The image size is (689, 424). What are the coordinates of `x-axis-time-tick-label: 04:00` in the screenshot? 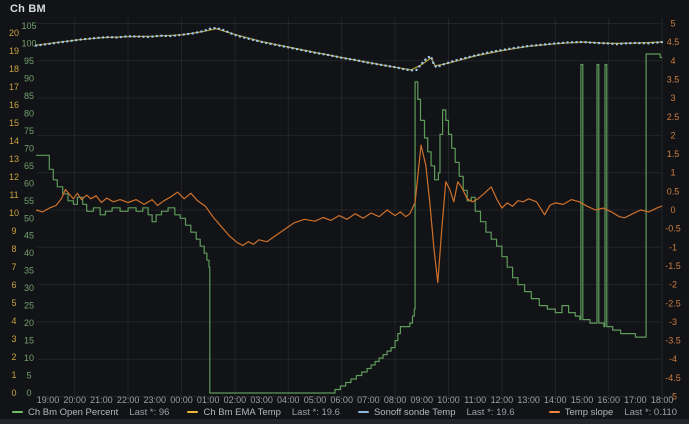 It's located at (288, 400).